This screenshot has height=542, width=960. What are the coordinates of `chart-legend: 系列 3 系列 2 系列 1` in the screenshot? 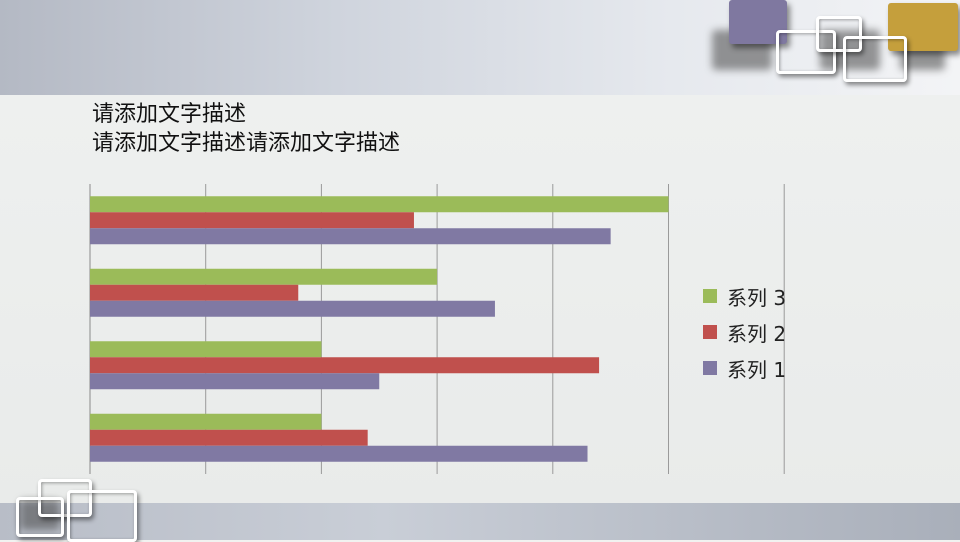 It's located at (744, 332).